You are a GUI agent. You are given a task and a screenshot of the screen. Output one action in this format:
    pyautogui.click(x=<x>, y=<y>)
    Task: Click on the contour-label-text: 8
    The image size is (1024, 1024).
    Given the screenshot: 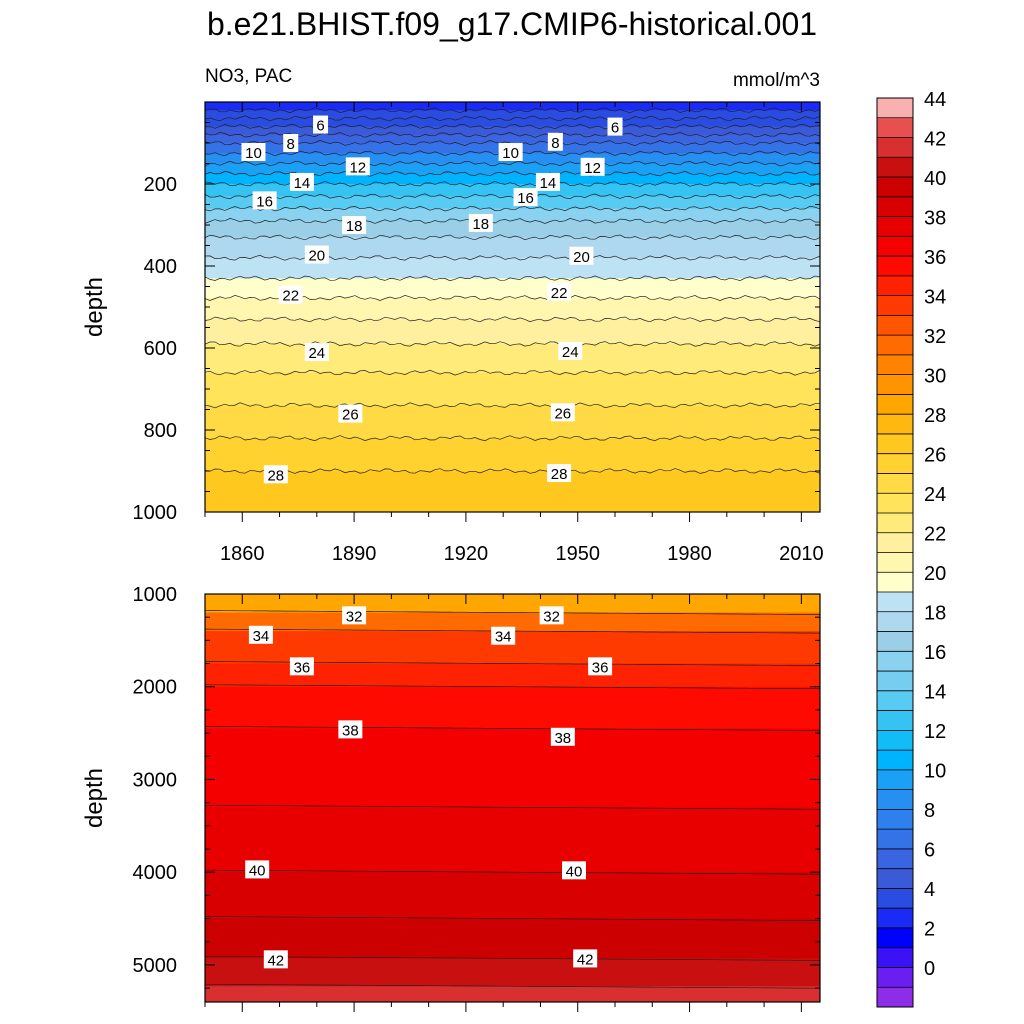 What is the action you would take?
    pyautogui.click(x=291, y=144)
    